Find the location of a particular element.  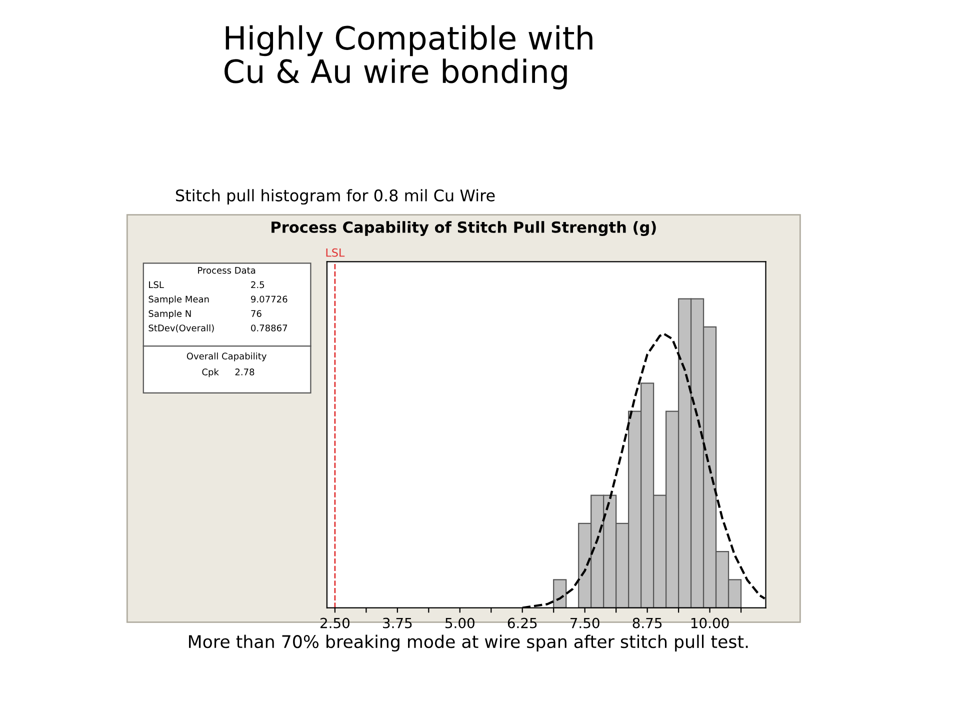

text: 0.78867 is located at coordinates (269, 328).